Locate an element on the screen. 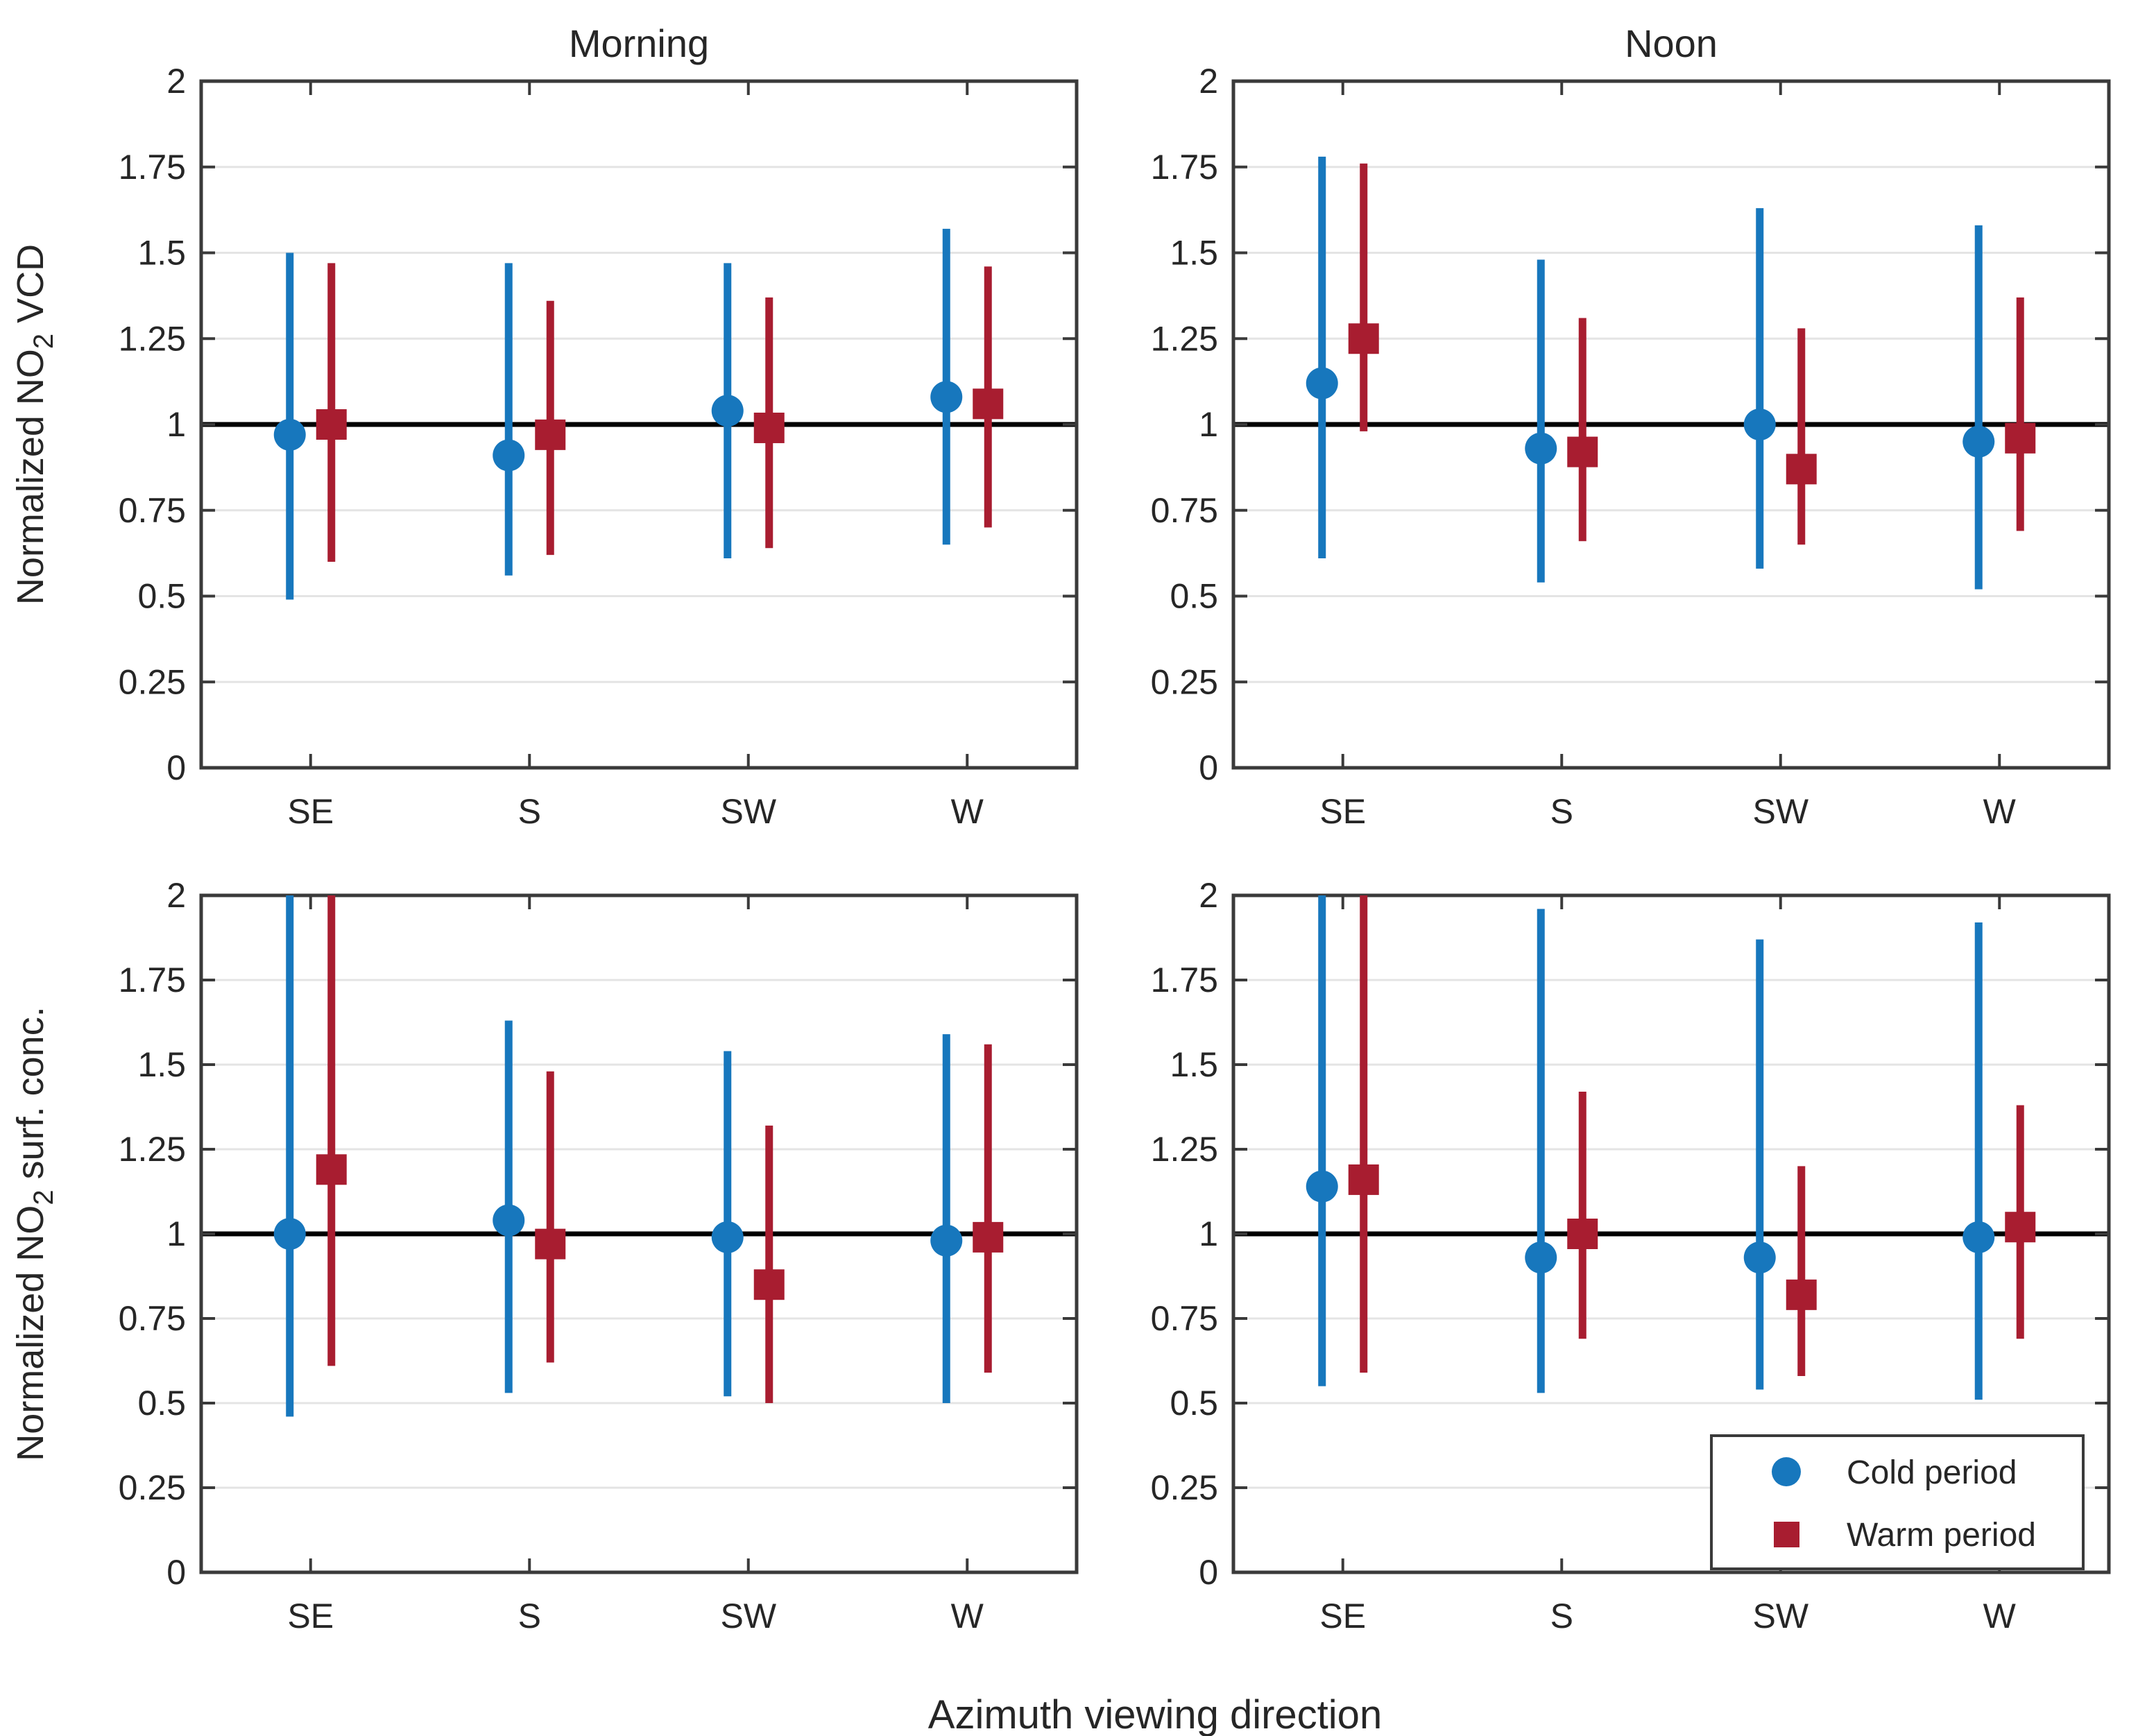 This screenshot has width=2138, height=1736. legend-box is located at coordinates (1897, 1502).